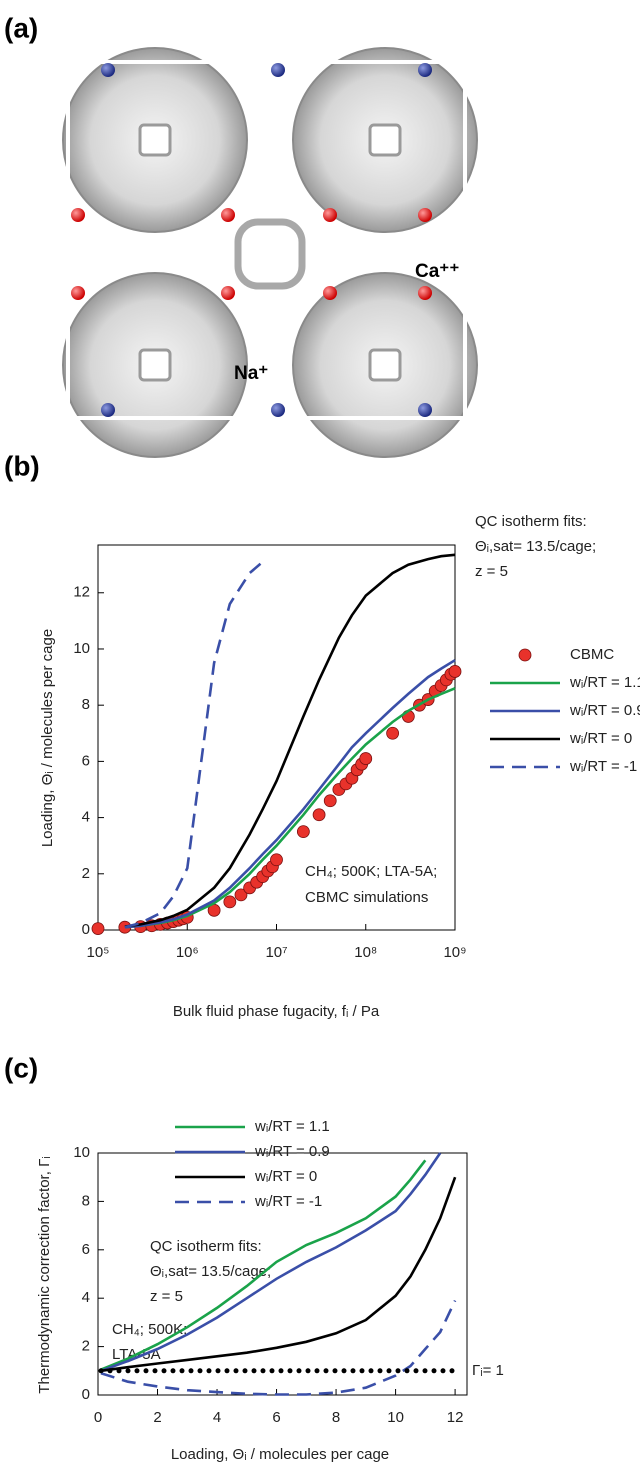  Describe the element at coordinates (22, 465) in the screenshot. I see `panel-label: (b)` at that location.